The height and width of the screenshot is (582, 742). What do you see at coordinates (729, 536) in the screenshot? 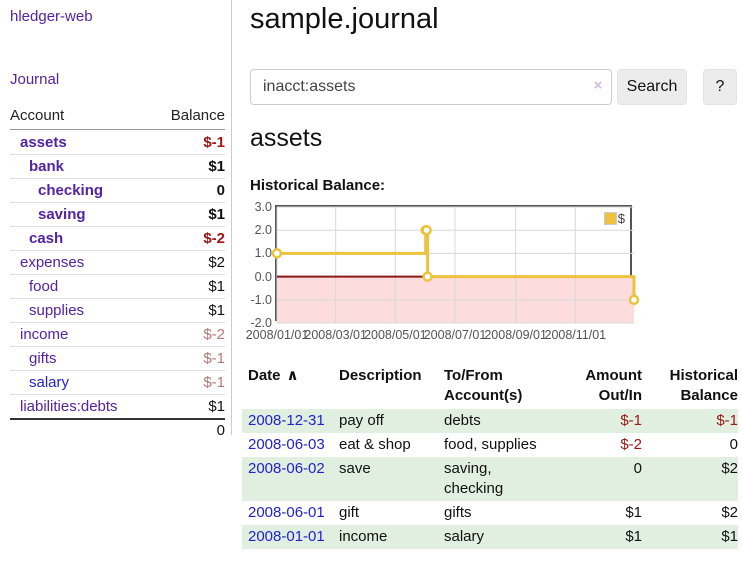
I see `transaction-balance: $1` at bounding box center [729, 536].